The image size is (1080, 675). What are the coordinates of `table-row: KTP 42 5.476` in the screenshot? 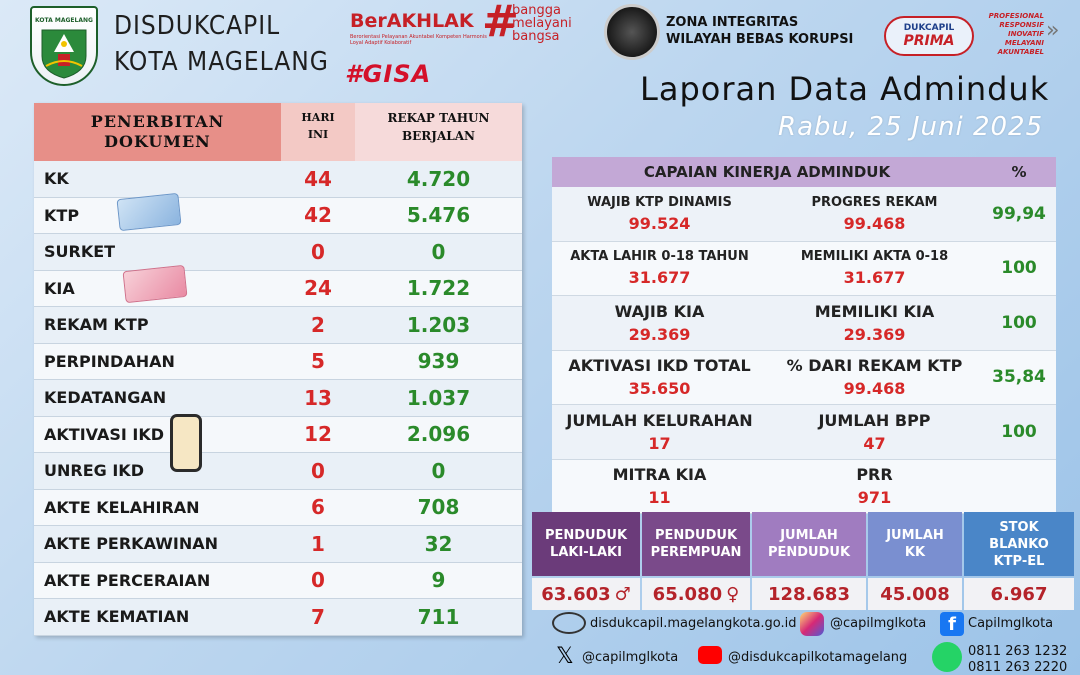 It's located at (278, 215).